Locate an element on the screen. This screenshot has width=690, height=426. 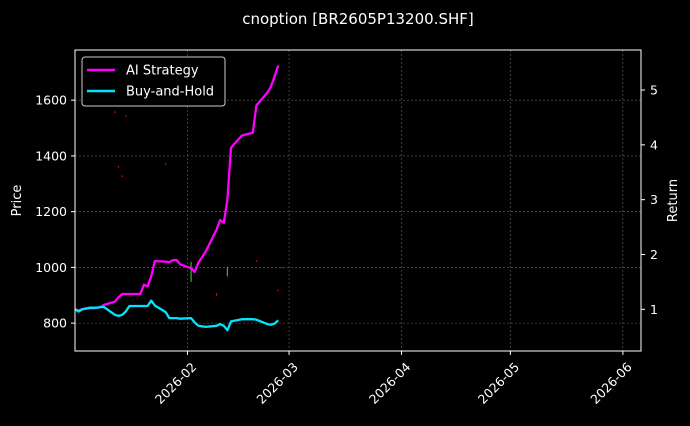
y-left-tick-label: 1400 is located at coordinates (51, 155).